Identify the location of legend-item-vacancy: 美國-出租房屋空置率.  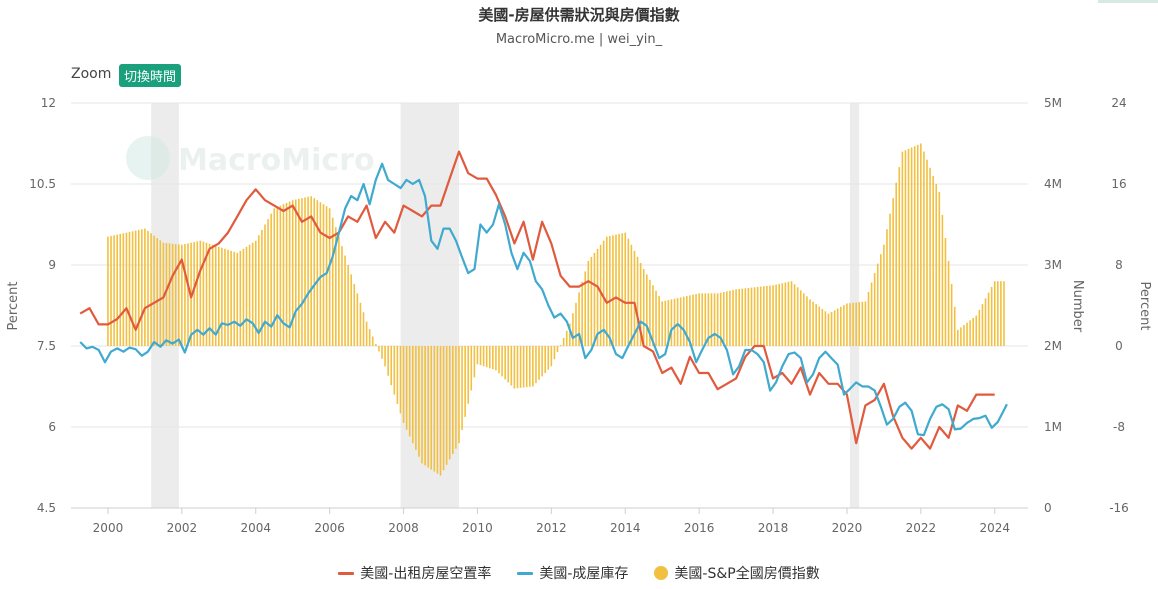
(414, 573).